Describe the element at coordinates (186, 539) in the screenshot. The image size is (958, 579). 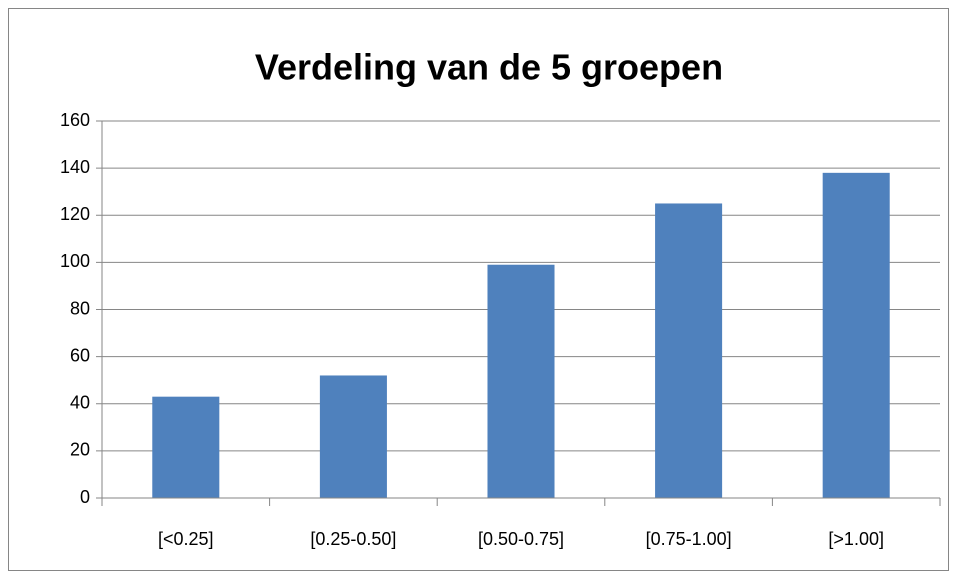
I see `x-tick-label: [<0.25]` at that location.